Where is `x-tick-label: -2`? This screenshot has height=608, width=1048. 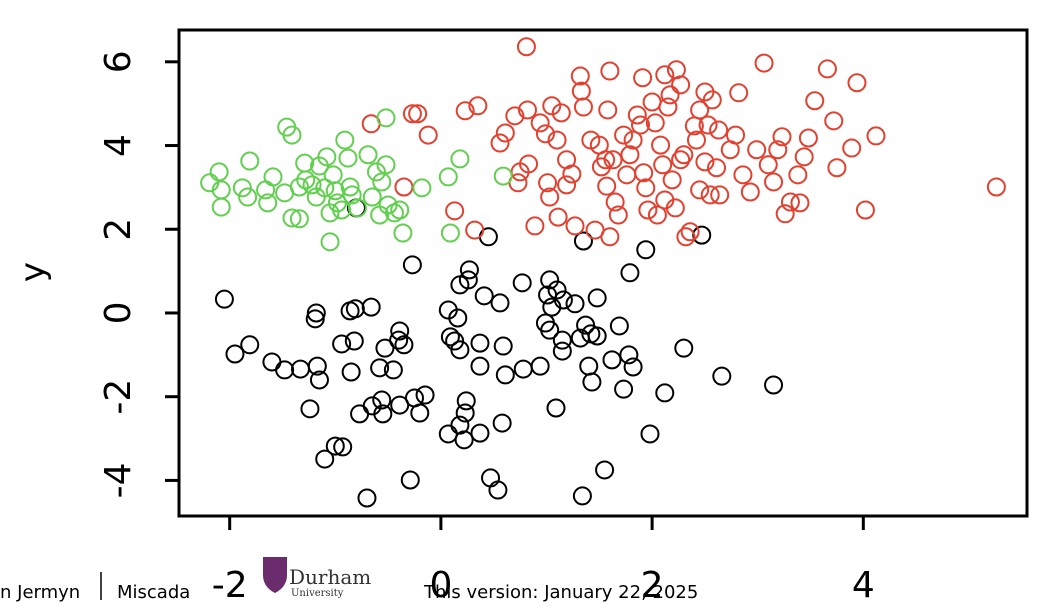 x-tick-label: -2 is located at coordinates (230, 585).